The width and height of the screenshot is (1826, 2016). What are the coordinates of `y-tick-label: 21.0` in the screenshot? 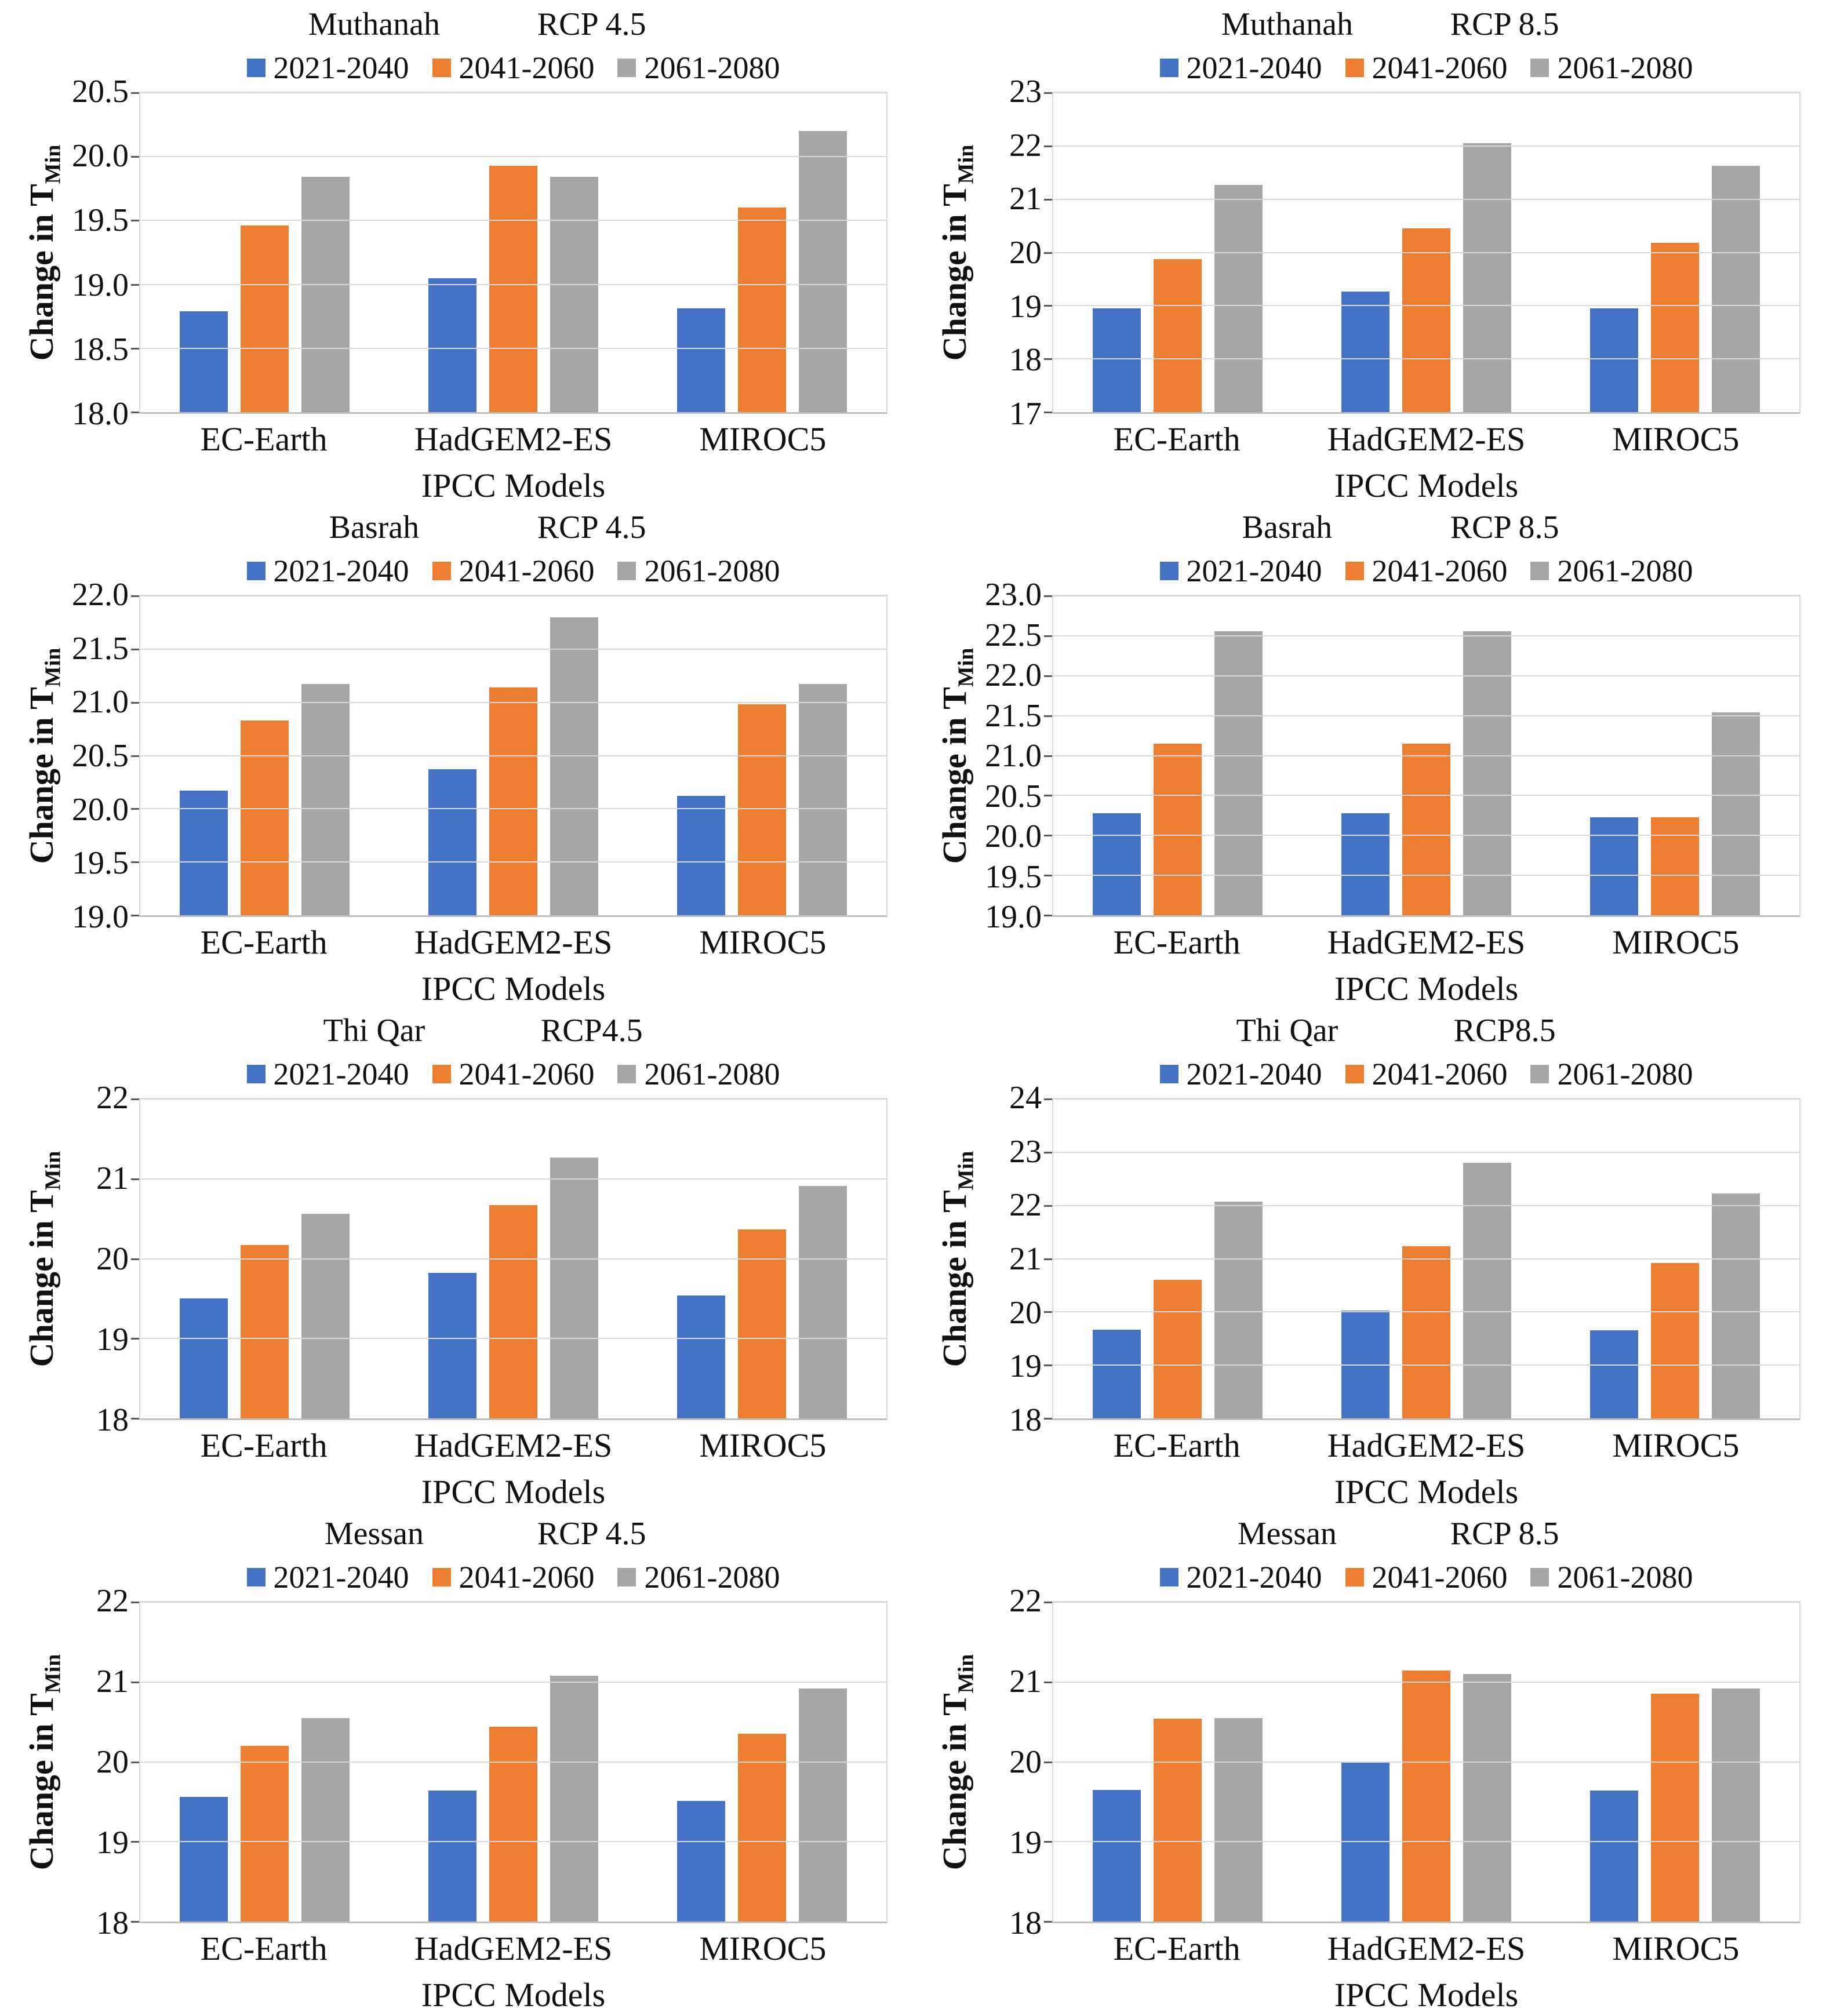 It's located at (100, 702).